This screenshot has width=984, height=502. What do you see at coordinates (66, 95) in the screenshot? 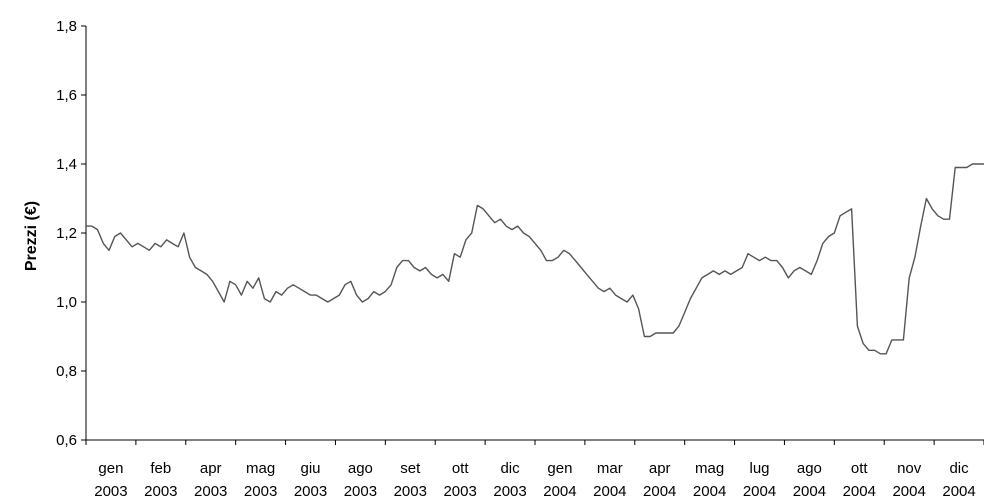
I see `y-tick-label: 1,6` at bounding box center [66, 95].